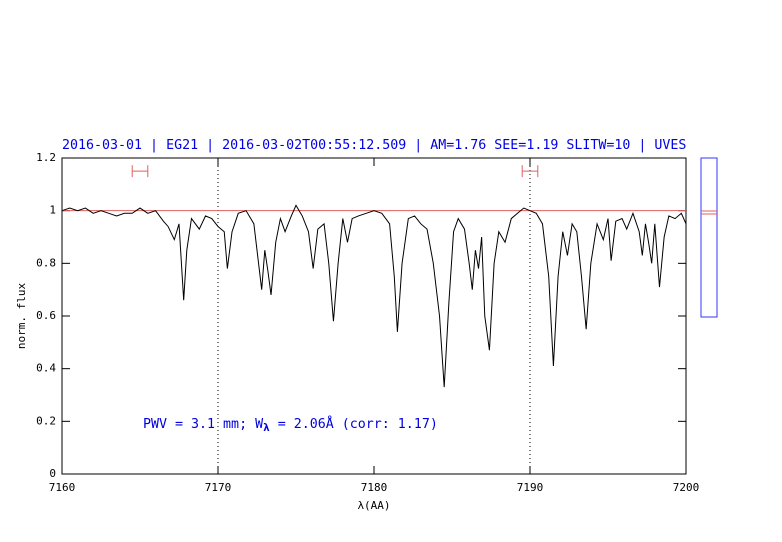 The width and height of the screenshot is (782, 542). Describe the element at coordinates (46, 368) in the screenshot. I see `y-tick-label: 0.4` at that location.